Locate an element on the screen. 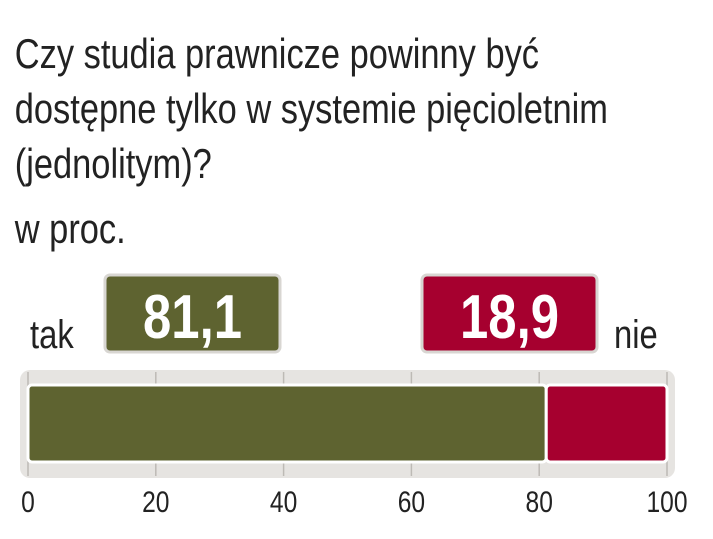  value-label: 81,1 is located at coordinates (192, 317).